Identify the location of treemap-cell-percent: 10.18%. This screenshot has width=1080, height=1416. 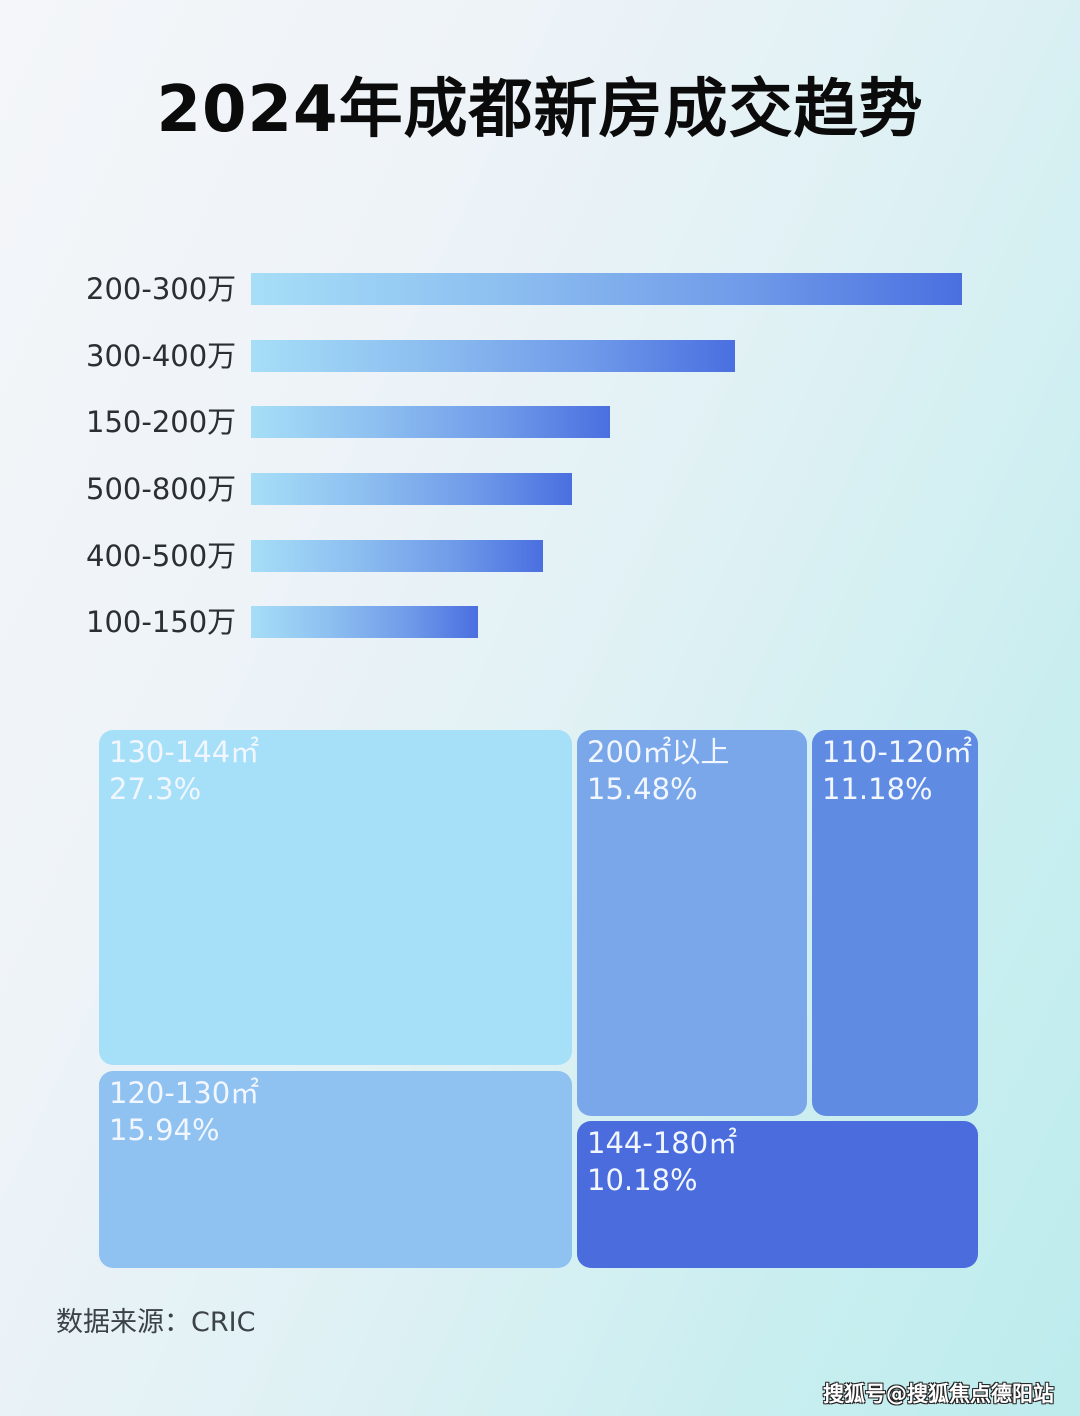
(642, 1180).